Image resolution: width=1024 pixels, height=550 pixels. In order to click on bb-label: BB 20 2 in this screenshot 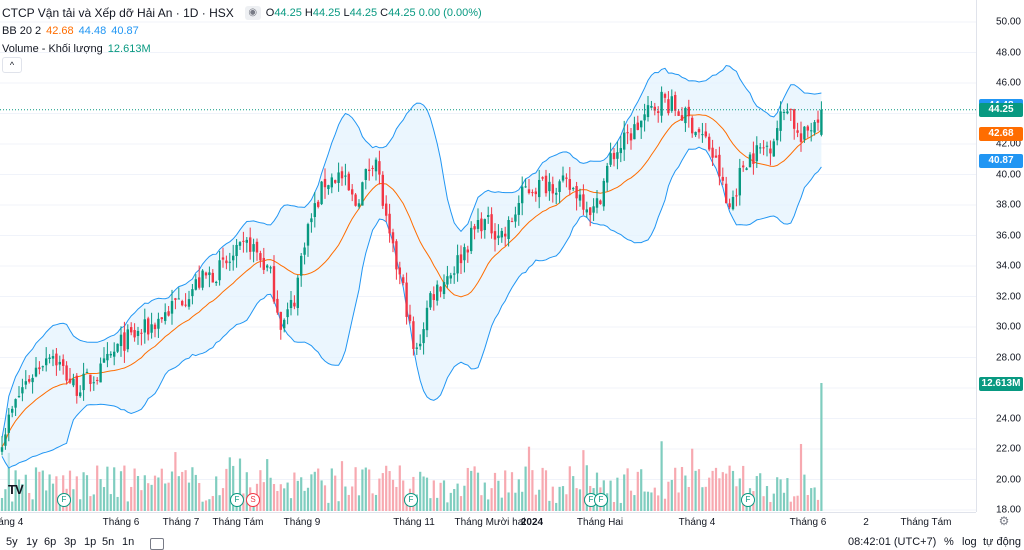, I will do `click(22, 31)`.